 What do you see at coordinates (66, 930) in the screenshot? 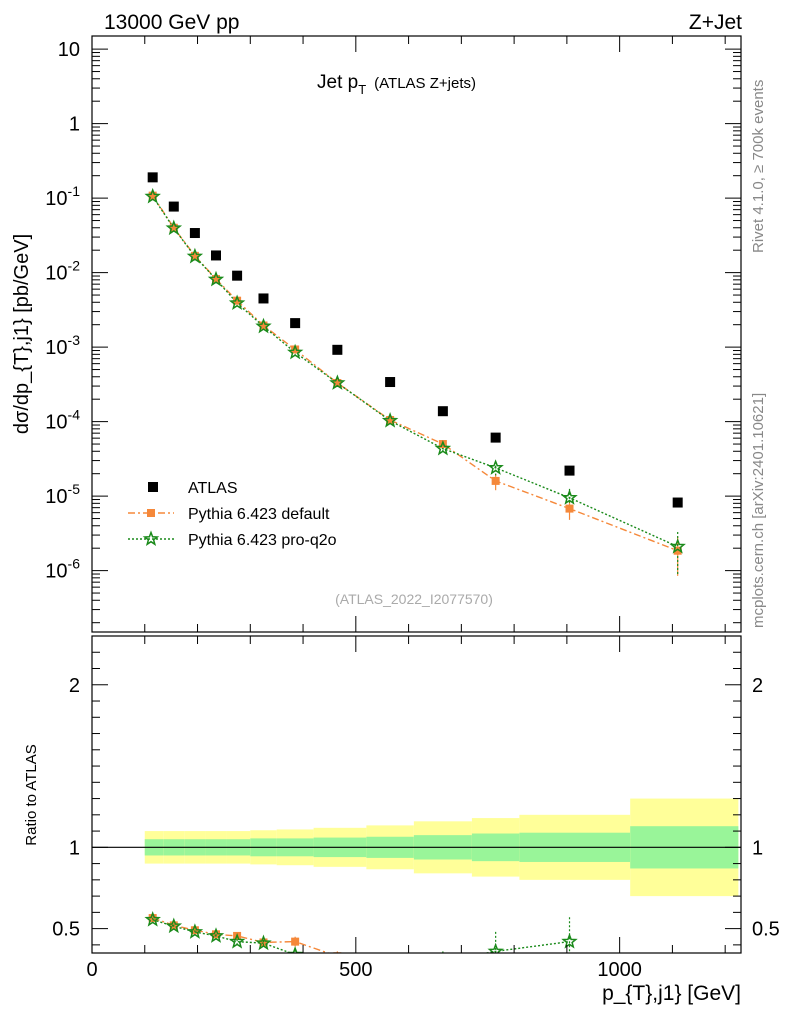
I see `ratio-tick-label: 0.5` at bounding box center [66, 930].